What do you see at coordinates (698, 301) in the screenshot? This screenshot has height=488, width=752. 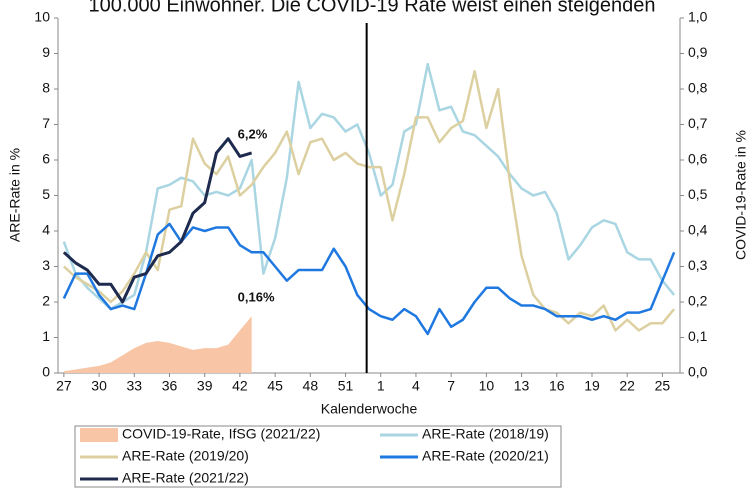 I see `y2-tick-label: 0,2` at bounding box center [698, 301].